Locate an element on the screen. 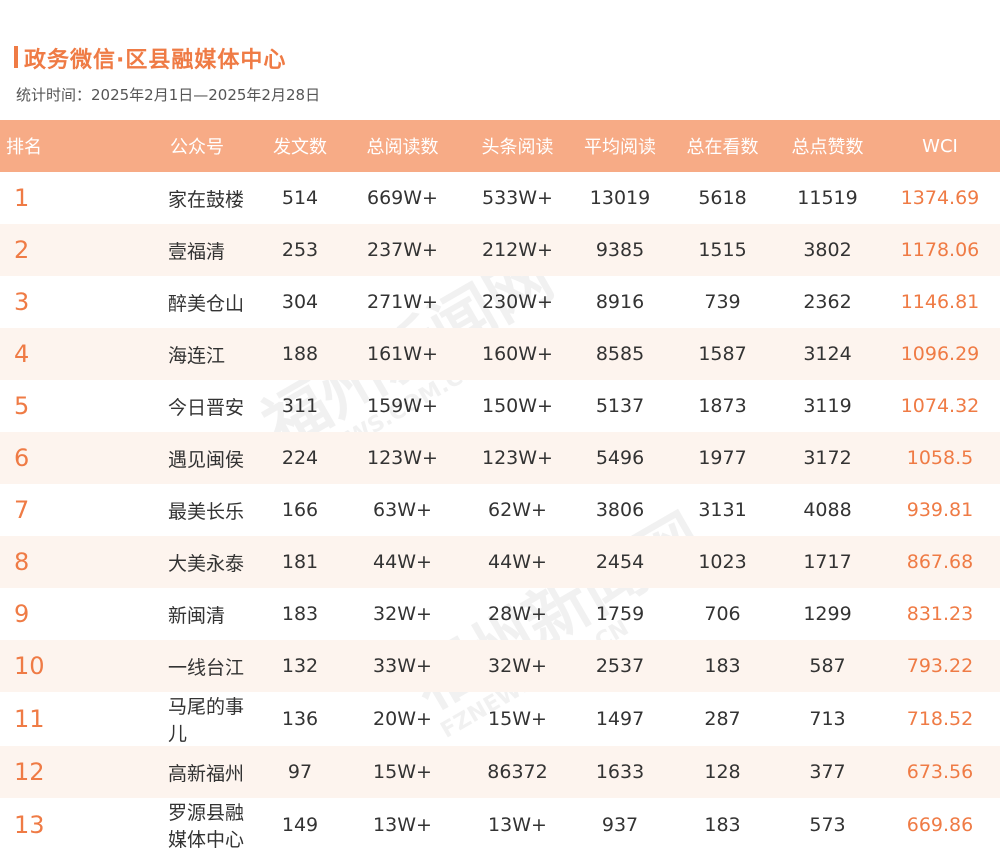 This screenshot has width=1000, height=852. watching-cell: 1515 is located at coordinates (722, 250).